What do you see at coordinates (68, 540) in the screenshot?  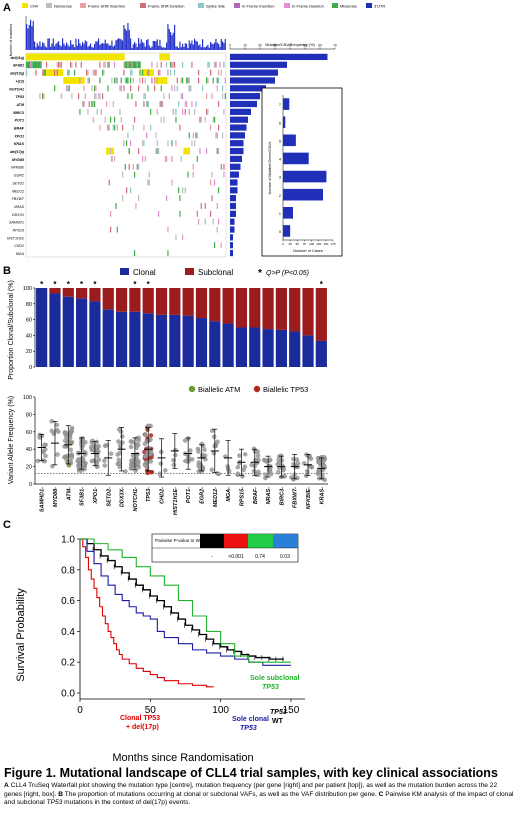 I see `km-ytick-label: 1.0` at bounding box center [68, 540].